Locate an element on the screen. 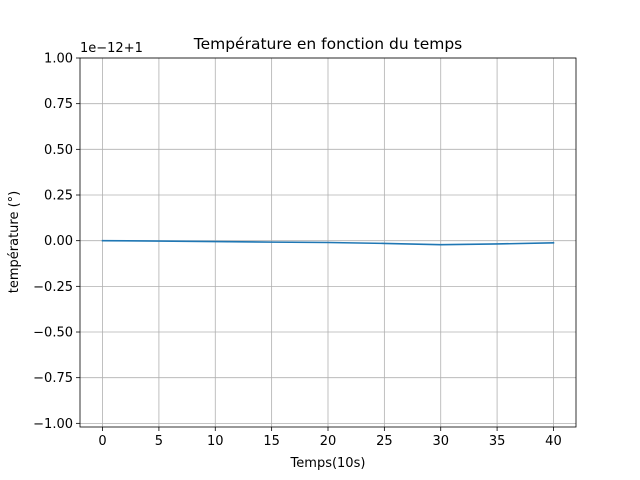 The image size is (640, 480). series-layer is located at coordinates (328, 242).